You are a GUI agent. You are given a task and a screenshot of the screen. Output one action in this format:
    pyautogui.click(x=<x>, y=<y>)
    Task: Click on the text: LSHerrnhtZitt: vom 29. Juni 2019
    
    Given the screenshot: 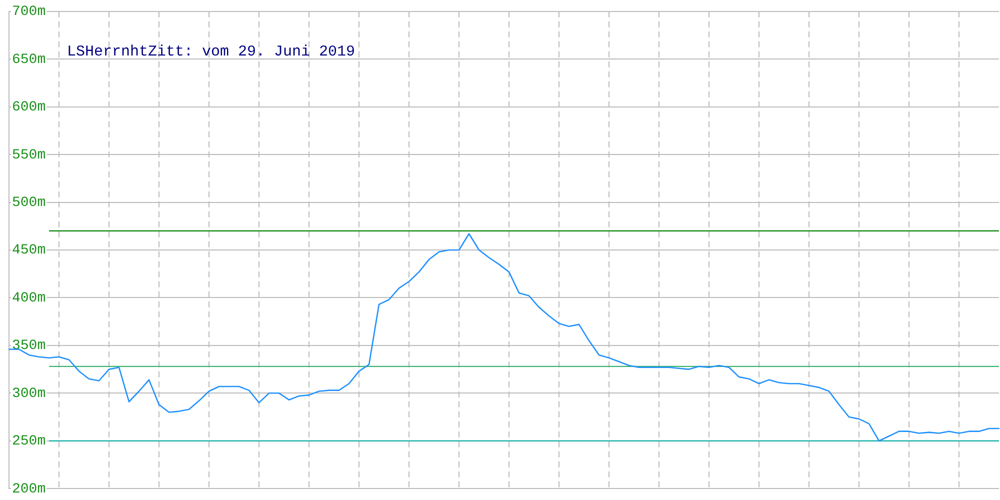 What is the action you would take?
    pyautogui.click(x=211, y=51)
    